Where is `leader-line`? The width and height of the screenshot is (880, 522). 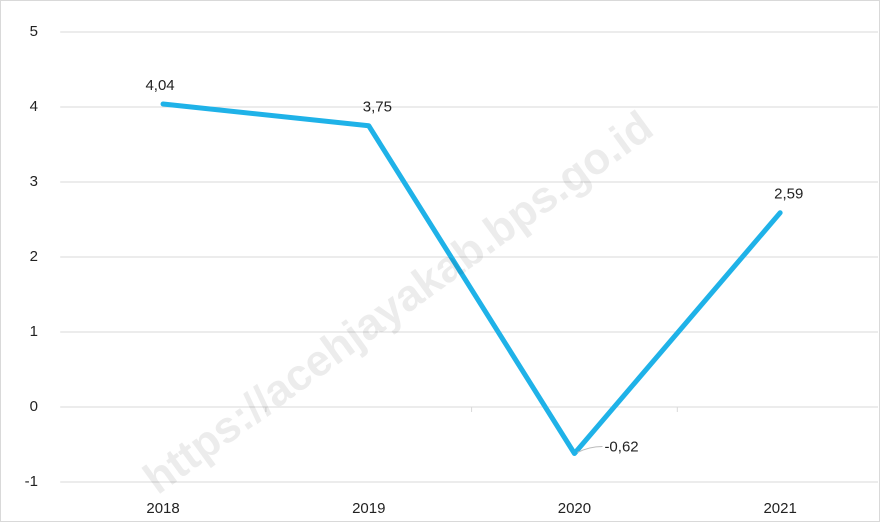 leader-line is located at coordinates (590, 449).